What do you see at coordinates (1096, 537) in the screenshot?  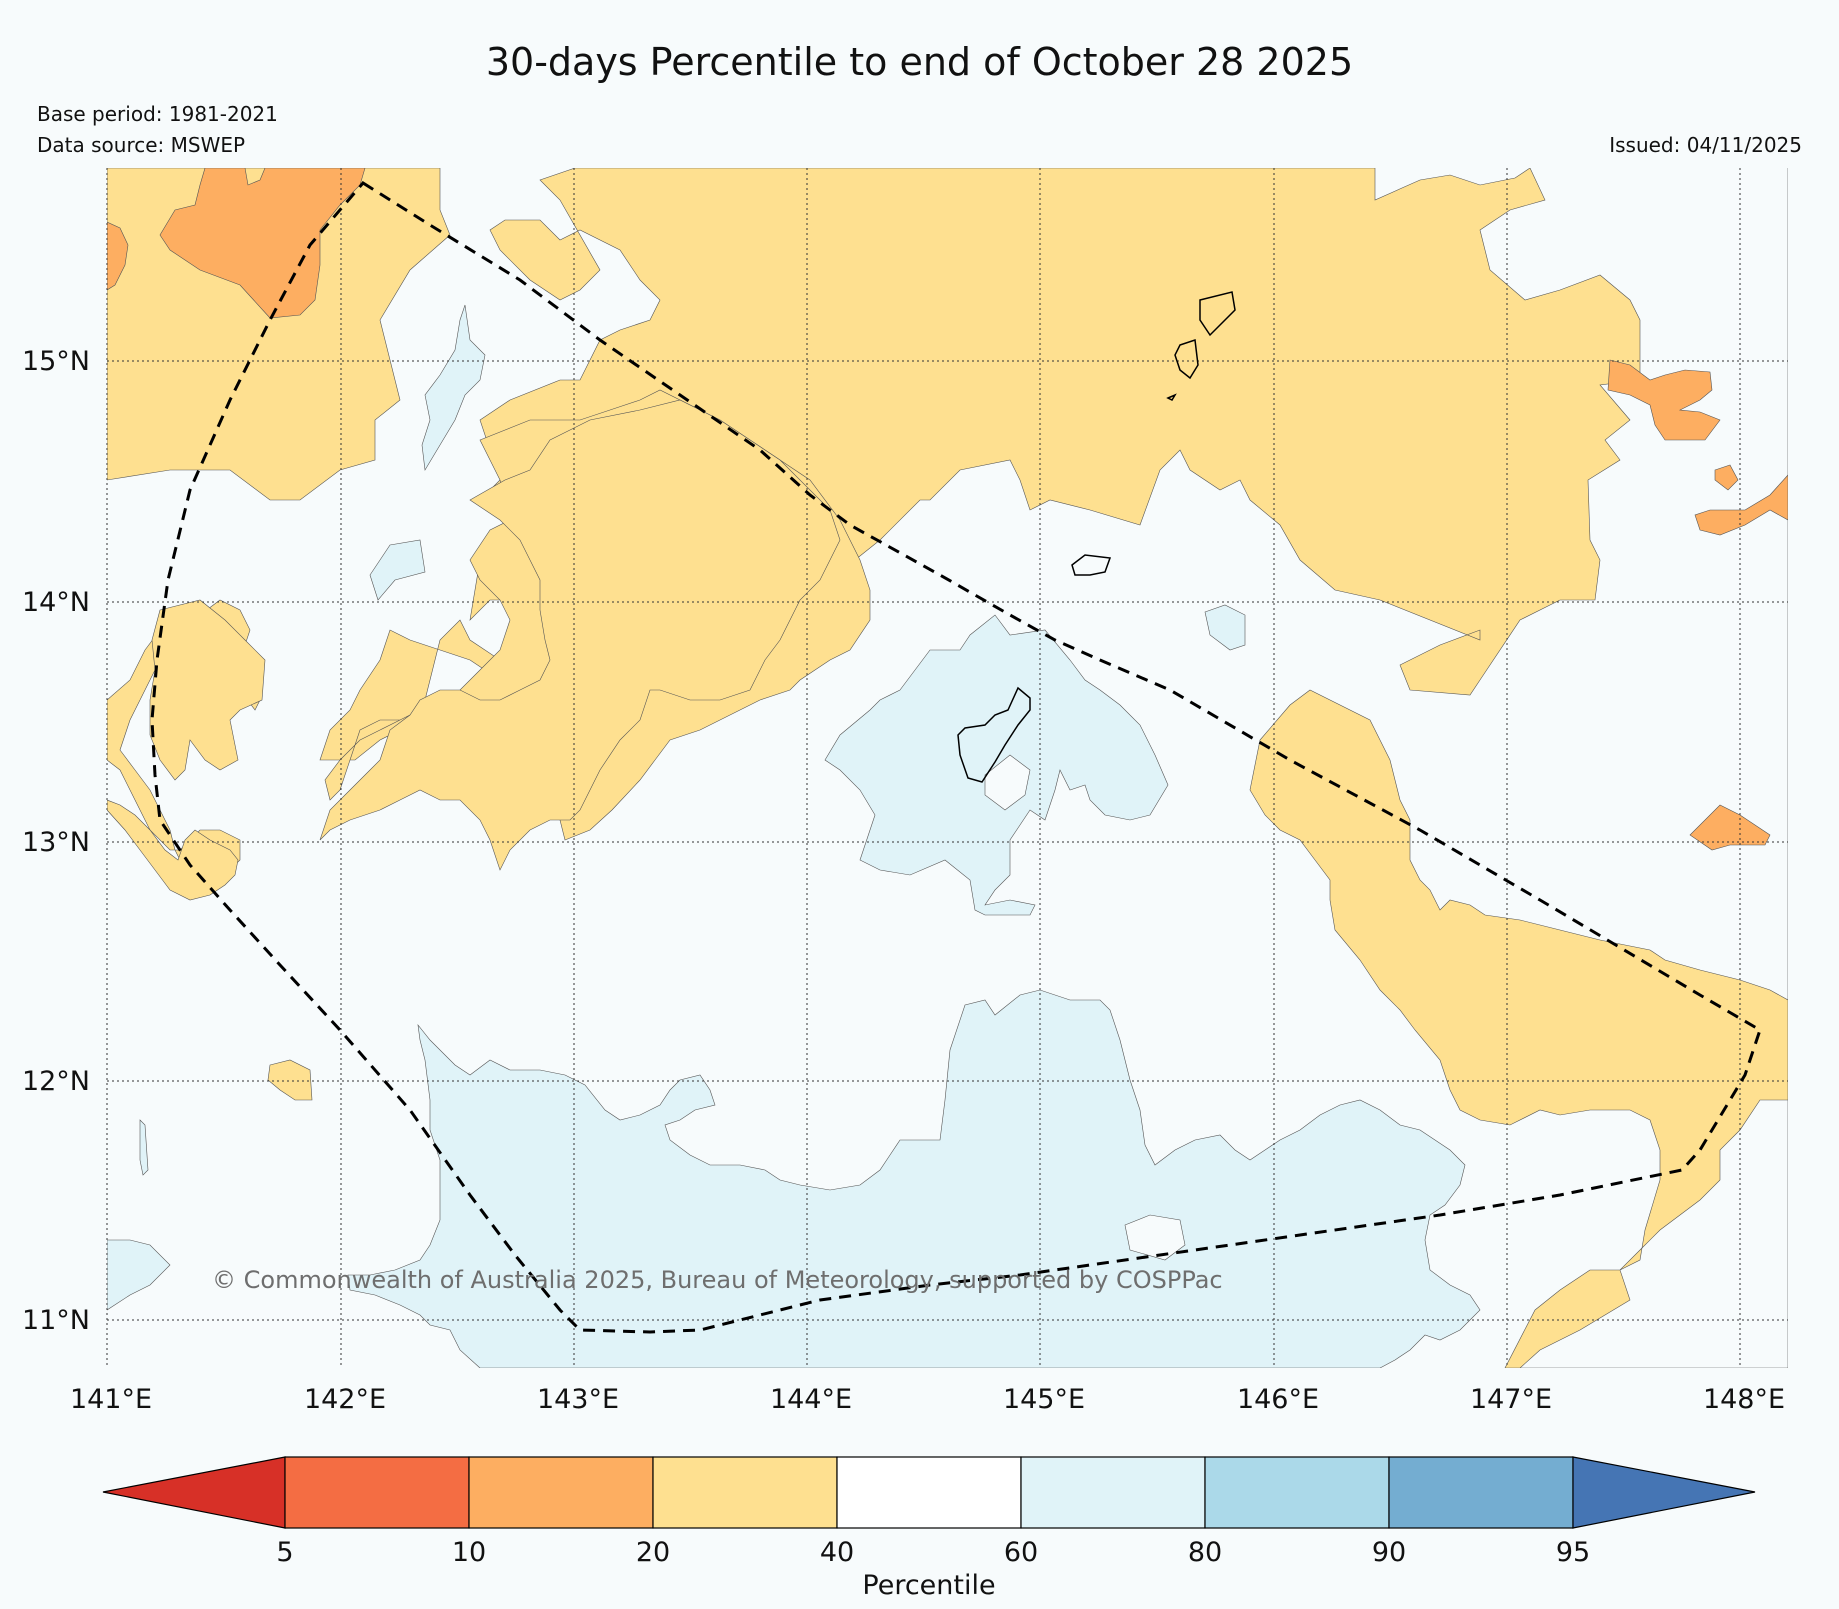 I see `islands` at bounding box center [1096, 537].